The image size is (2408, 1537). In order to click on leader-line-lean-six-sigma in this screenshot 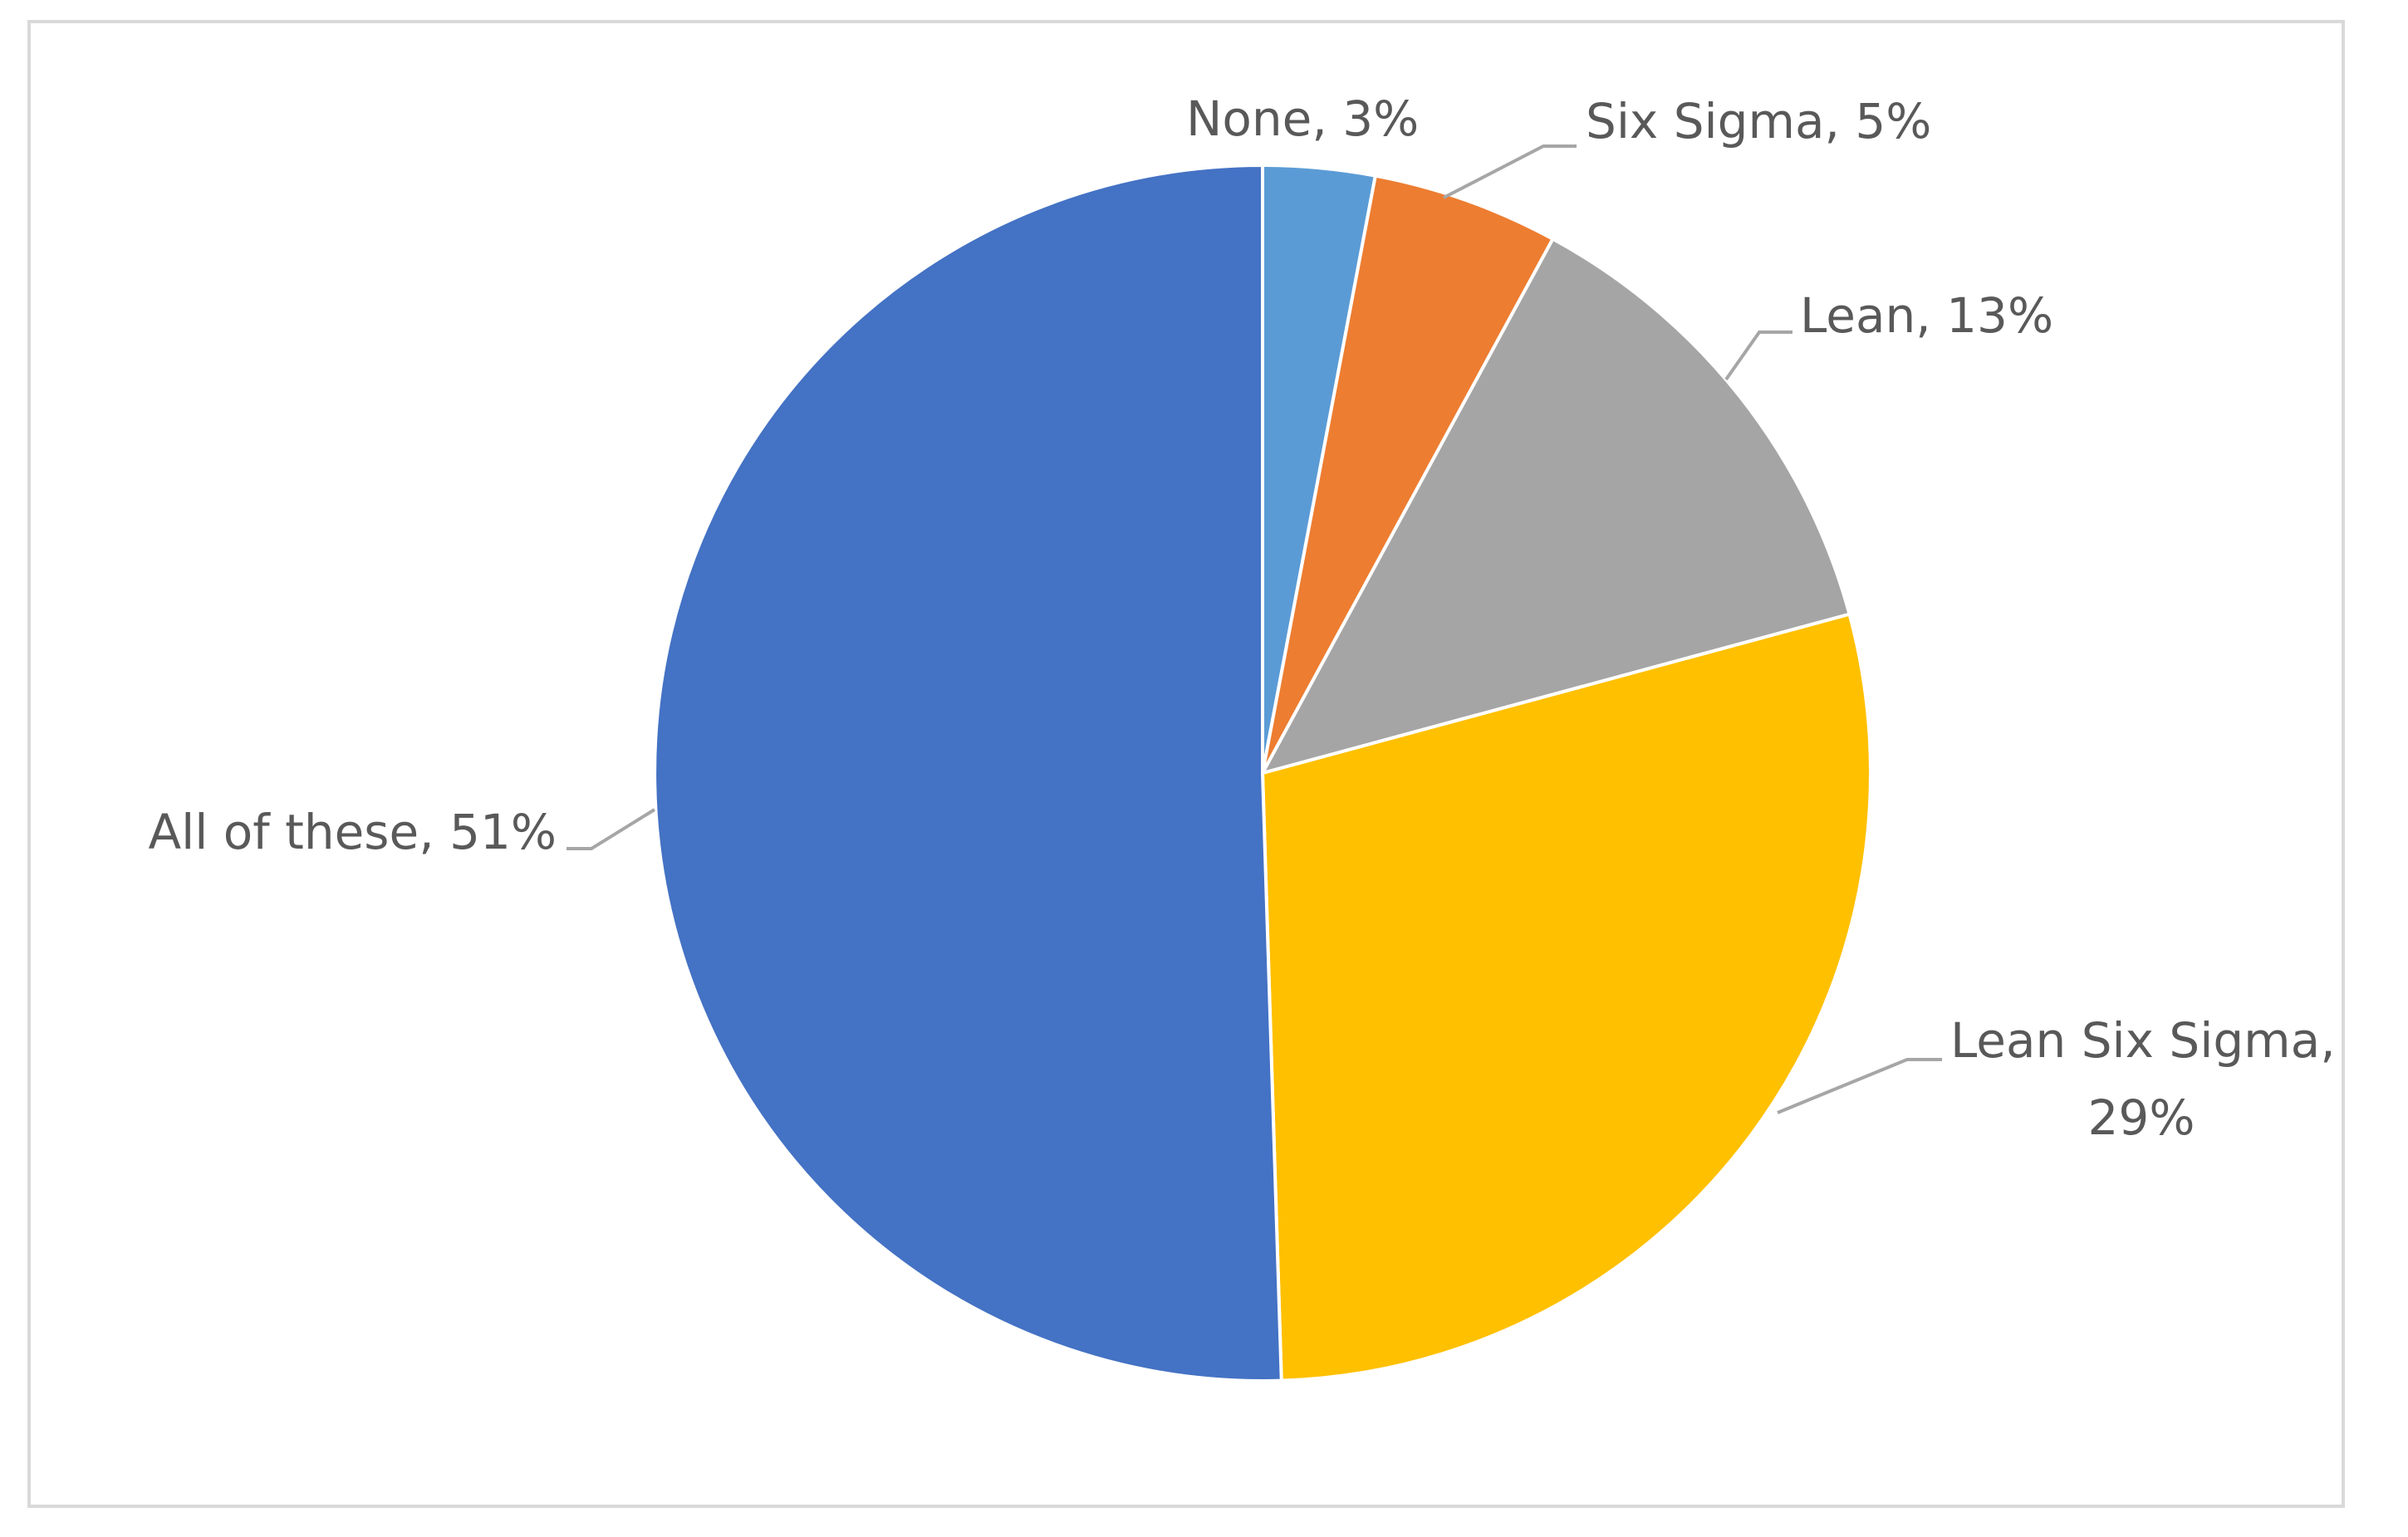, I will do `click(1860, 1086)`.